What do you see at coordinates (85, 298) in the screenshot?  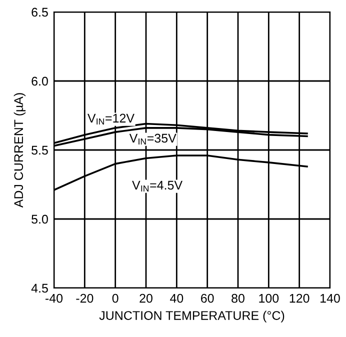 I see `x-tick-label: -20` at bounding box center [85, 298].